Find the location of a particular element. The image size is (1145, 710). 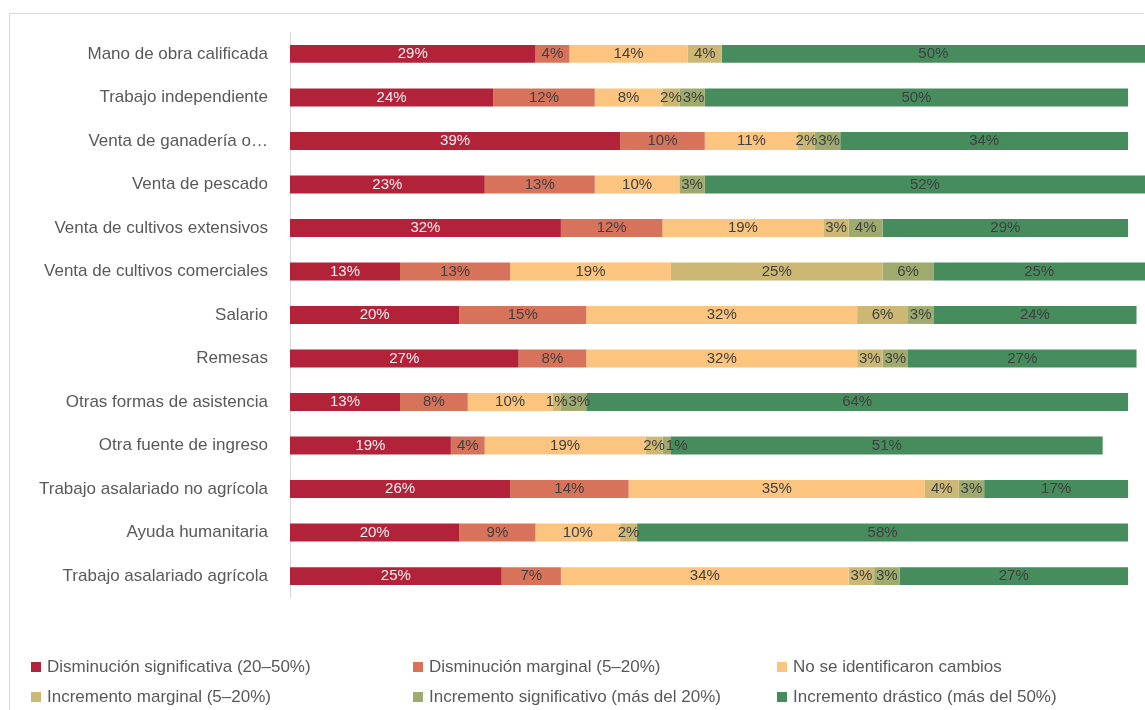

data-label: 11% is located at coordinates (751, 140).